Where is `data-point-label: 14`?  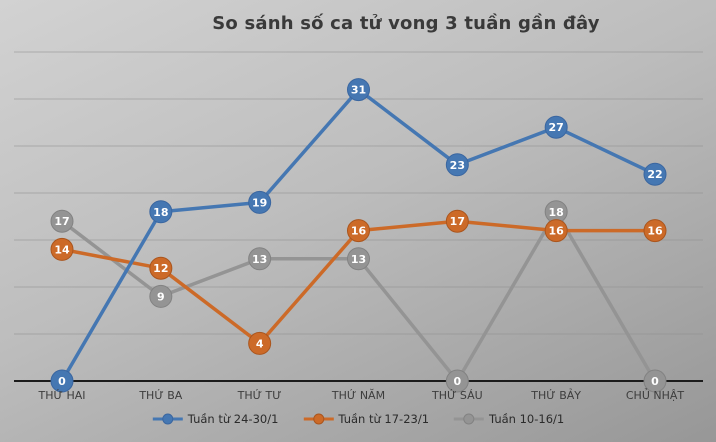
data-point-label: 14 is located at coordinates (62, 249).